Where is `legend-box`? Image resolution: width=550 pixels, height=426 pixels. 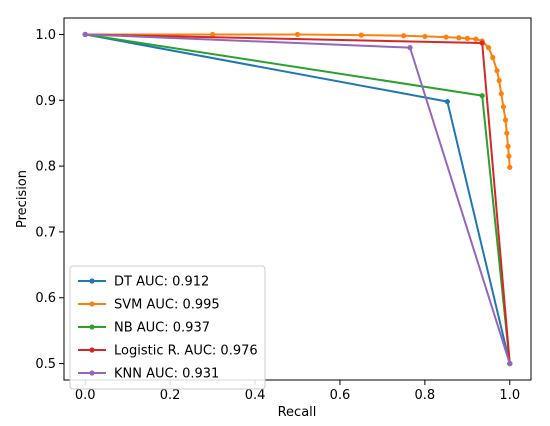
legend-box is located at coordinates (167, 327).